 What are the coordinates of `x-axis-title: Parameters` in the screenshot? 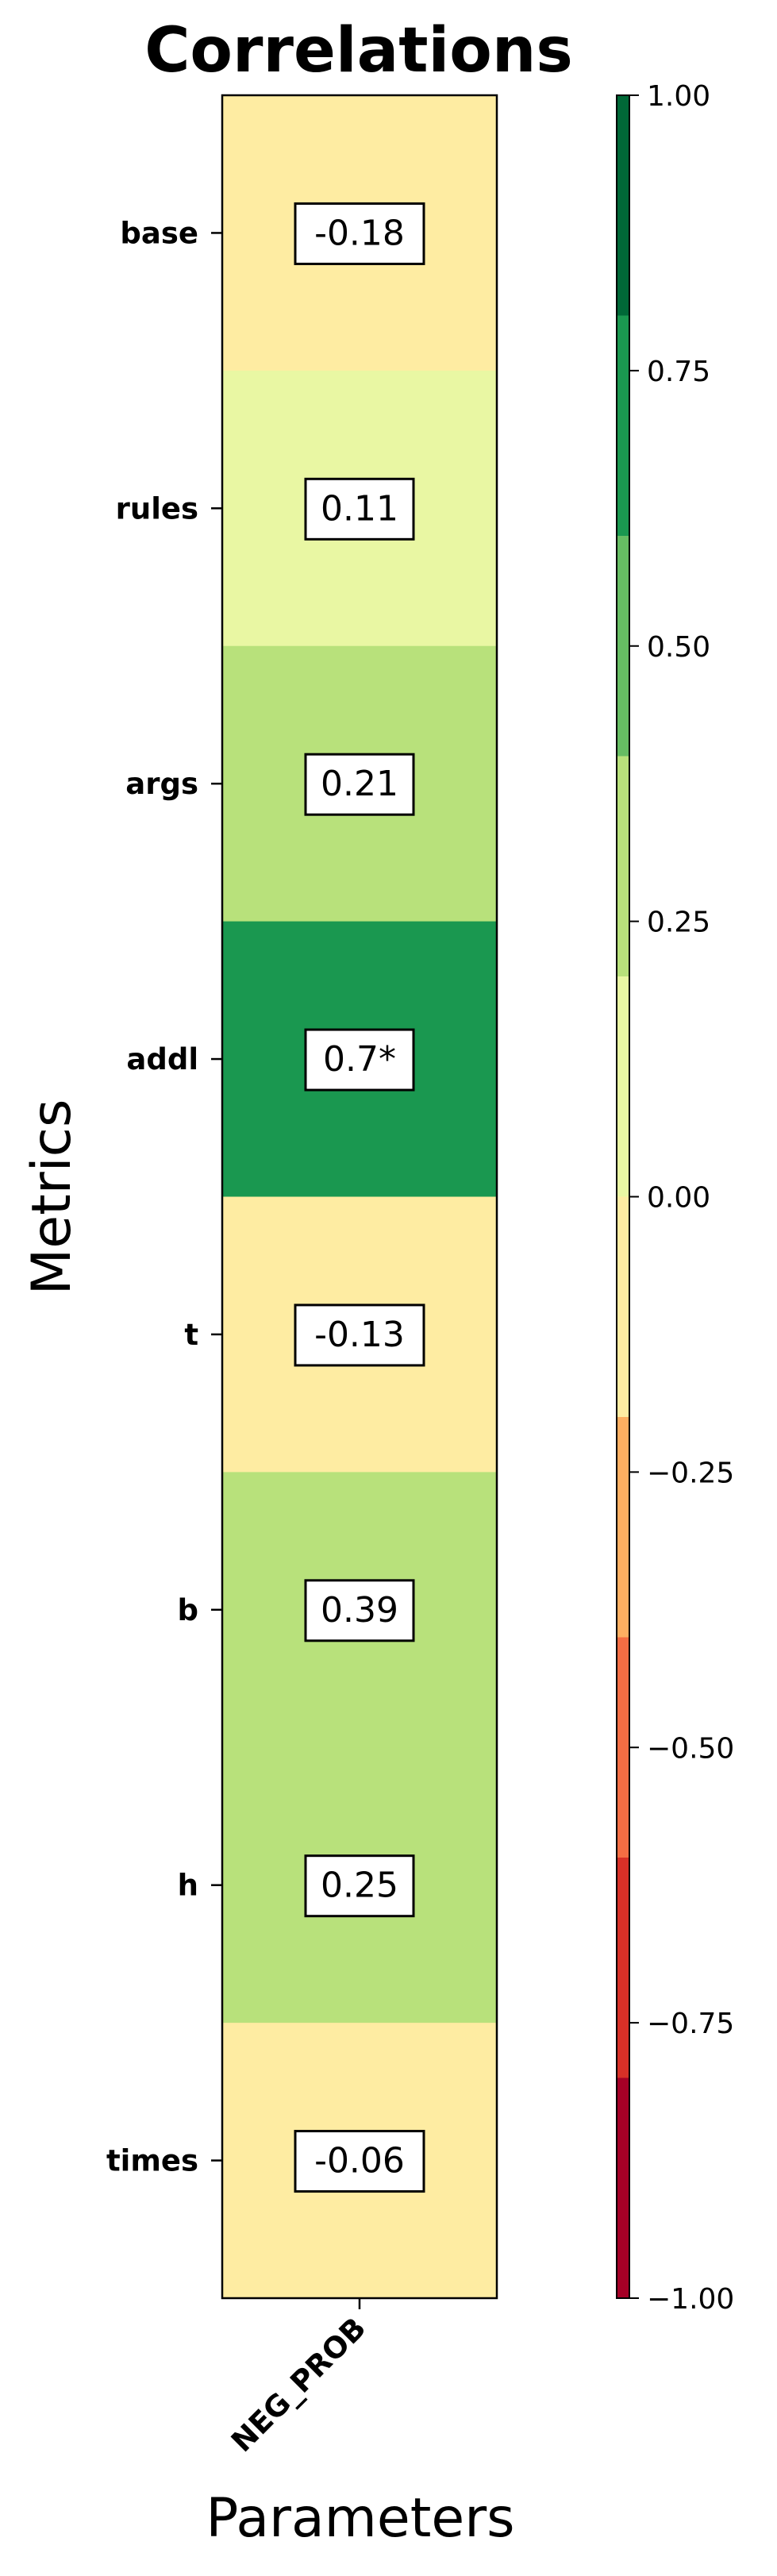 It's located at (360, 2518).